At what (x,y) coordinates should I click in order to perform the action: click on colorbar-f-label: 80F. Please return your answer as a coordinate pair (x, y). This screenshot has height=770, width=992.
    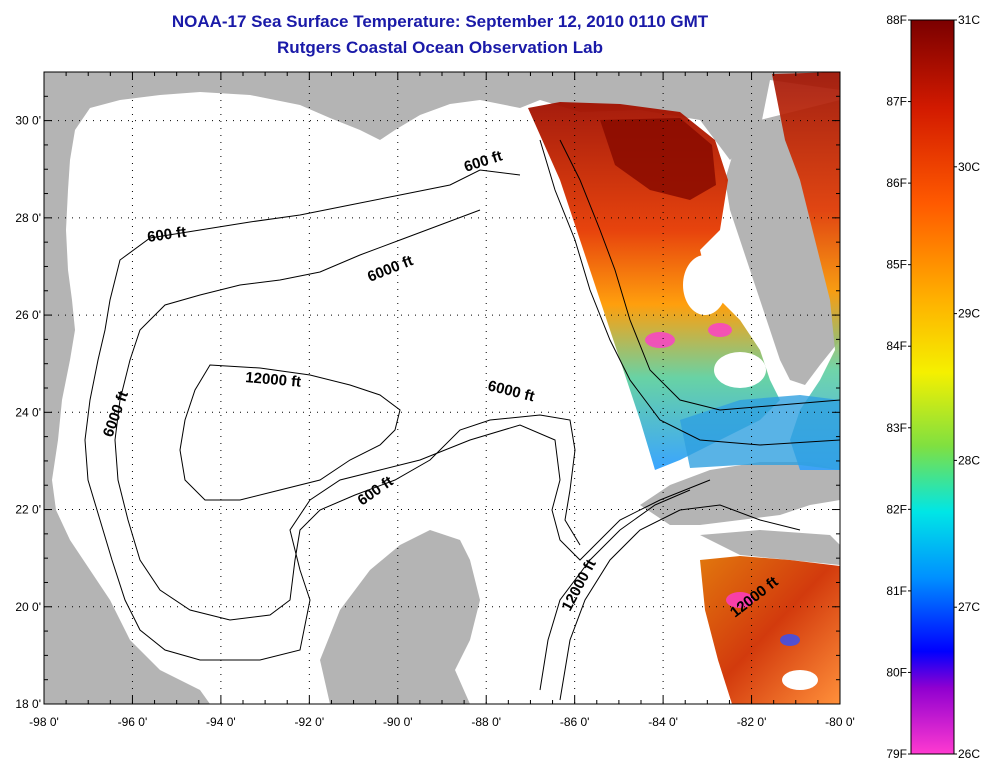
    Looking at the image, I should click on (896, 672).